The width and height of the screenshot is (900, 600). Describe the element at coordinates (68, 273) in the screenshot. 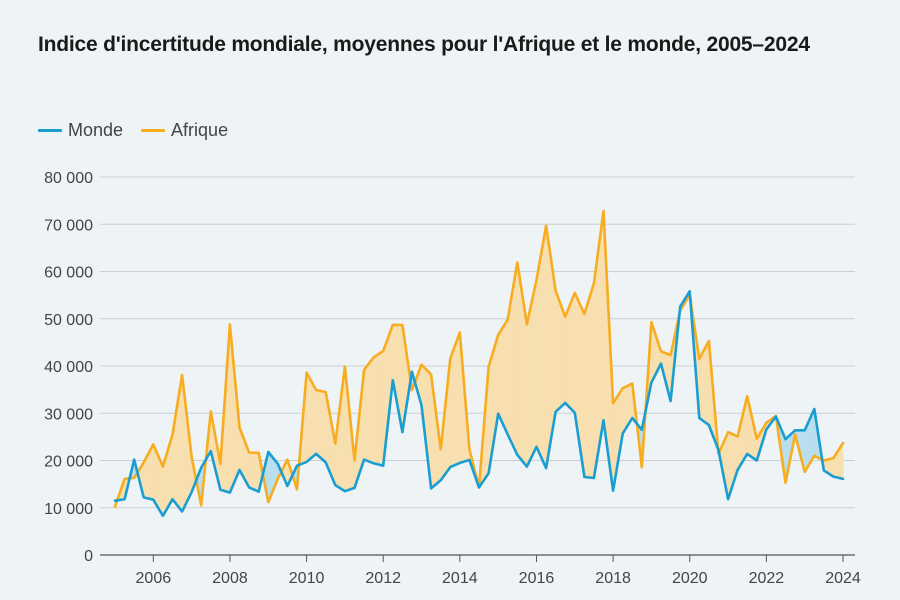

I see `y-tick-label: 60 000` at that location.